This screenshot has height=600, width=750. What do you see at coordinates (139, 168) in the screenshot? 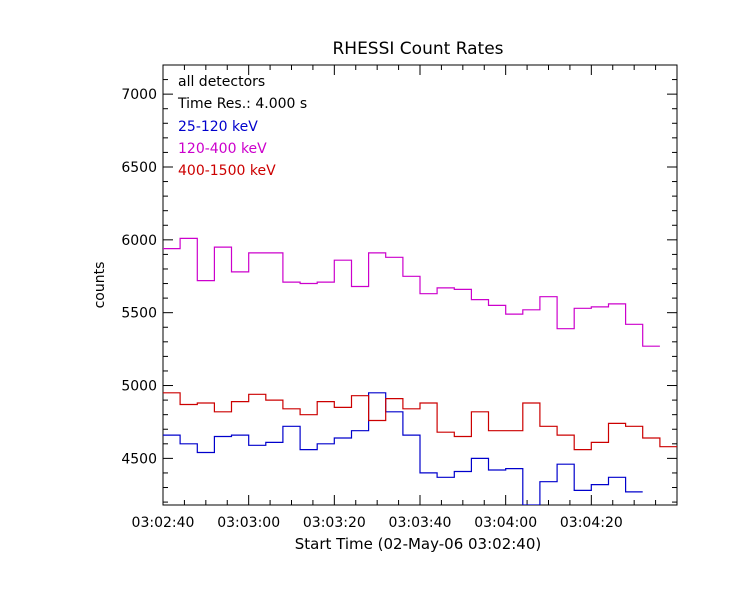
I see `y-tick-label: 6500` at bounding box center [139, 168].